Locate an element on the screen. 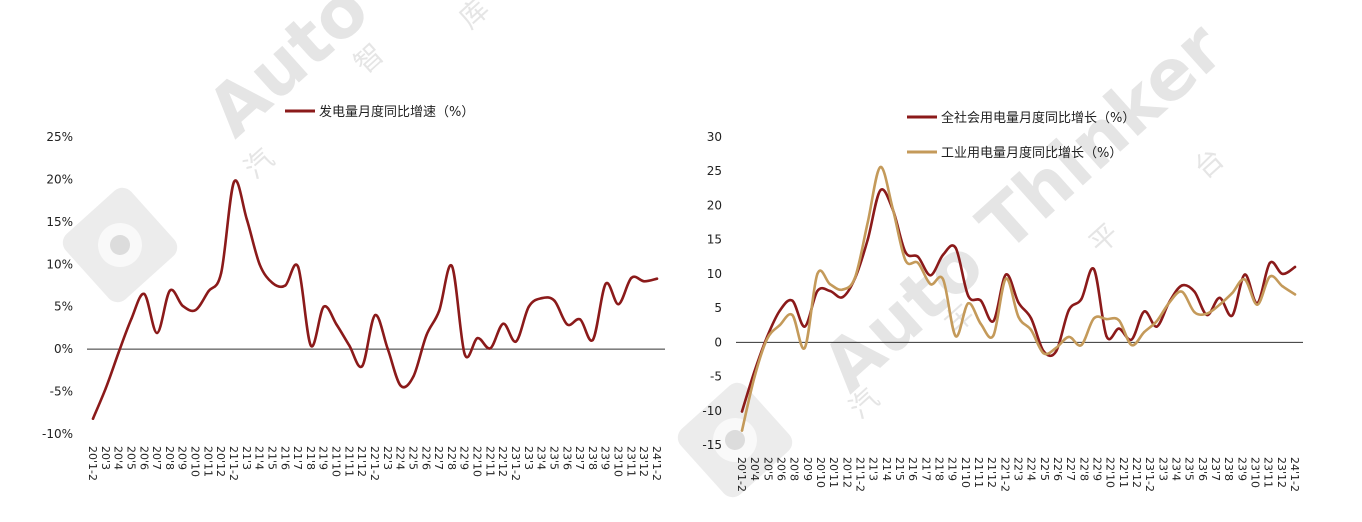 The image size is (1362, 522). y-tick-label: -5 is located at coordinates (716, 377).